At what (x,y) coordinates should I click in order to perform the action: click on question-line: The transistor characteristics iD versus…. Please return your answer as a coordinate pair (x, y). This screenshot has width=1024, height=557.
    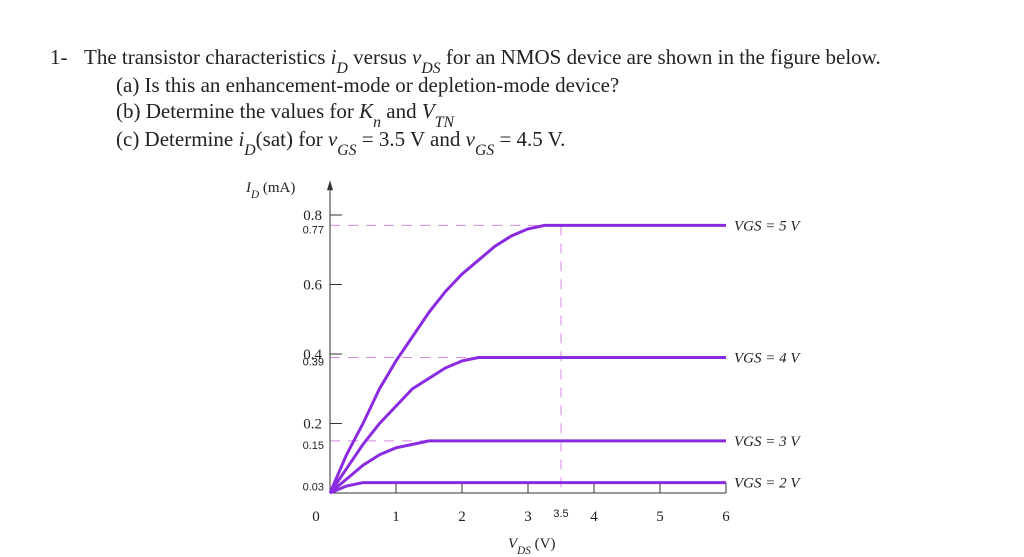
    Looking at the image, I should click on (482, 61).